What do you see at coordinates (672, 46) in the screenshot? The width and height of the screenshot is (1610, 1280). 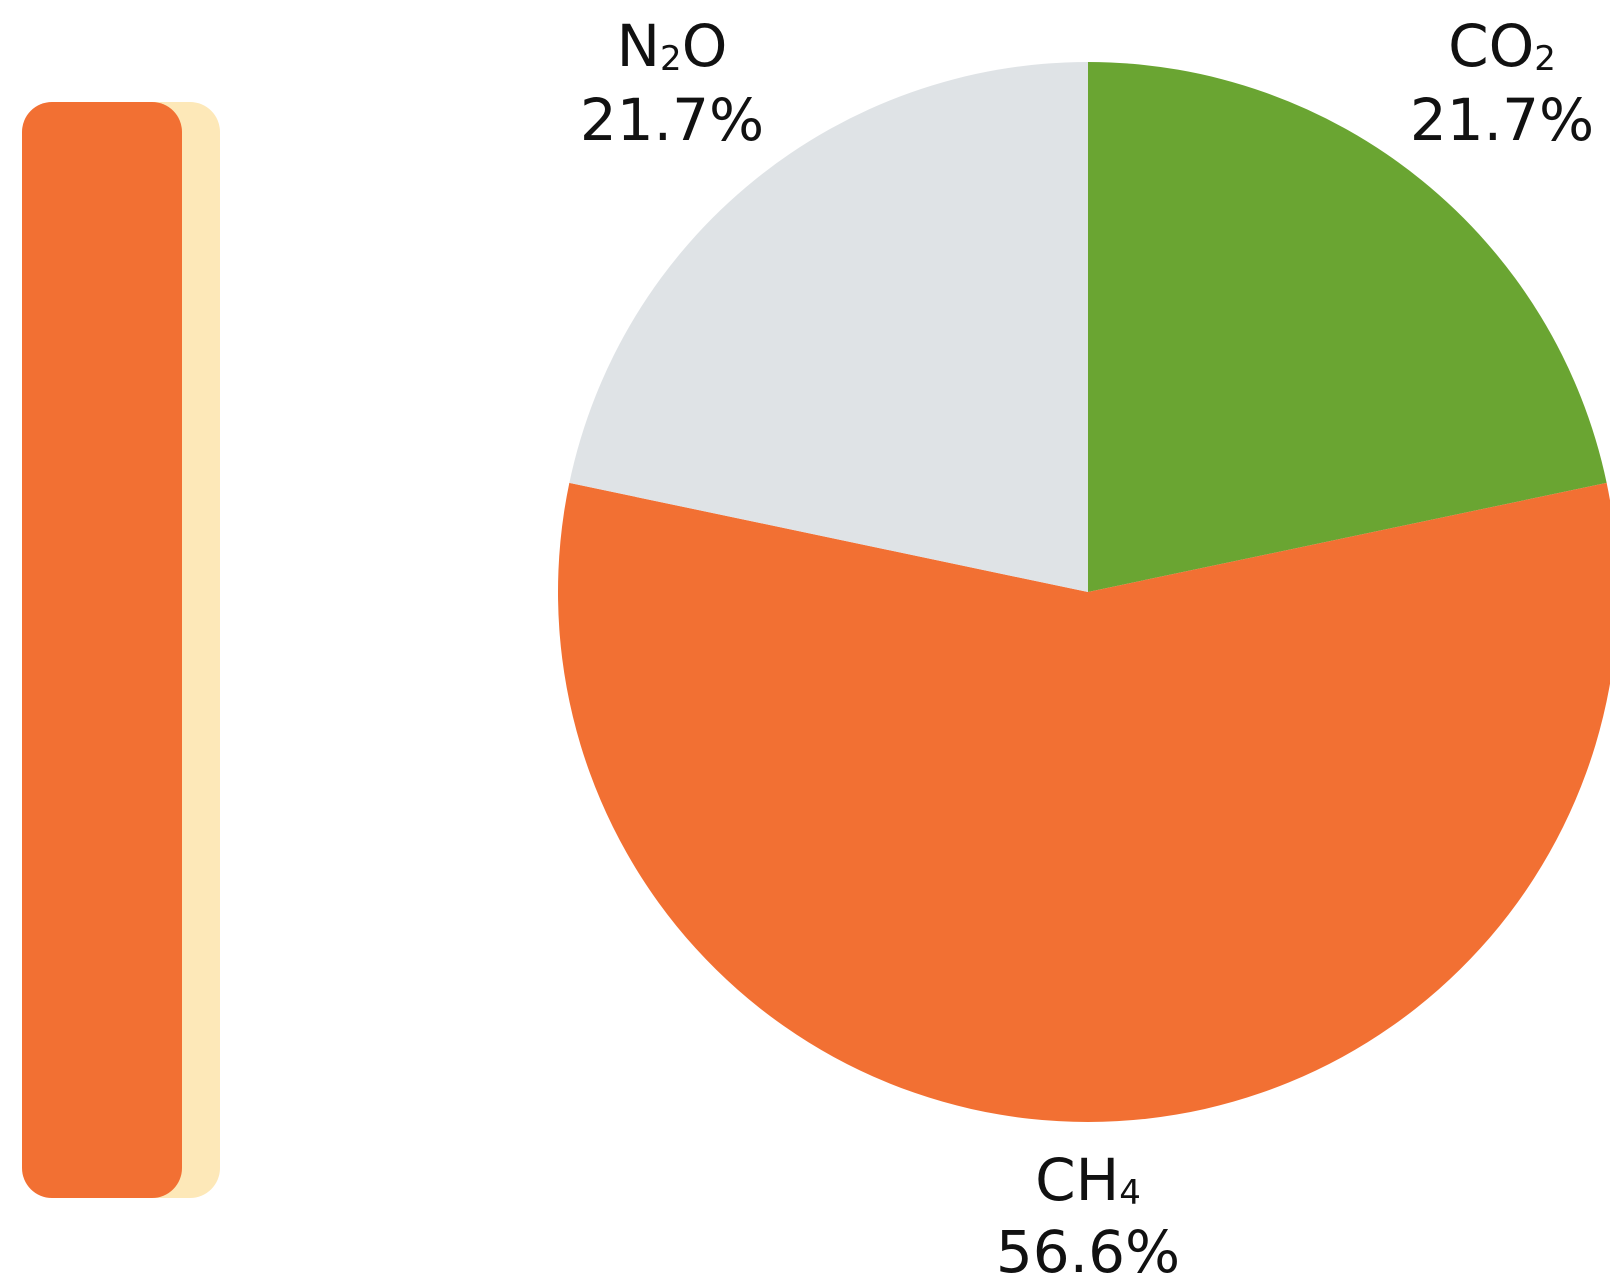 I see `slice-name-n2o: N2O` at bounding box center [672, 46].